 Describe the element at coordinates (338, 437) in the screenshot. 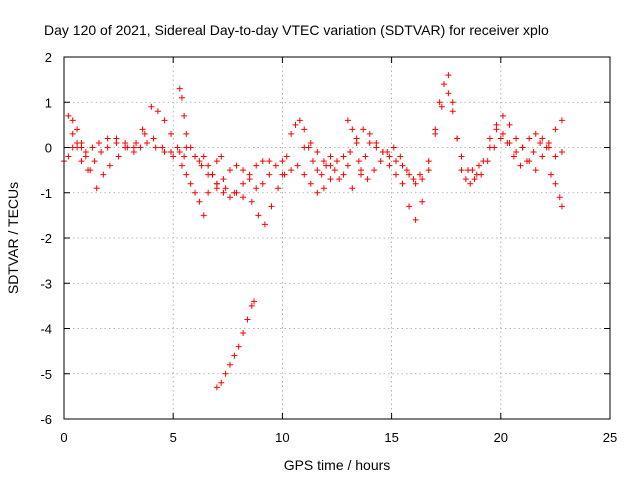

I see `x-tick-labels: 0 5 10 15 20 25` at that location.